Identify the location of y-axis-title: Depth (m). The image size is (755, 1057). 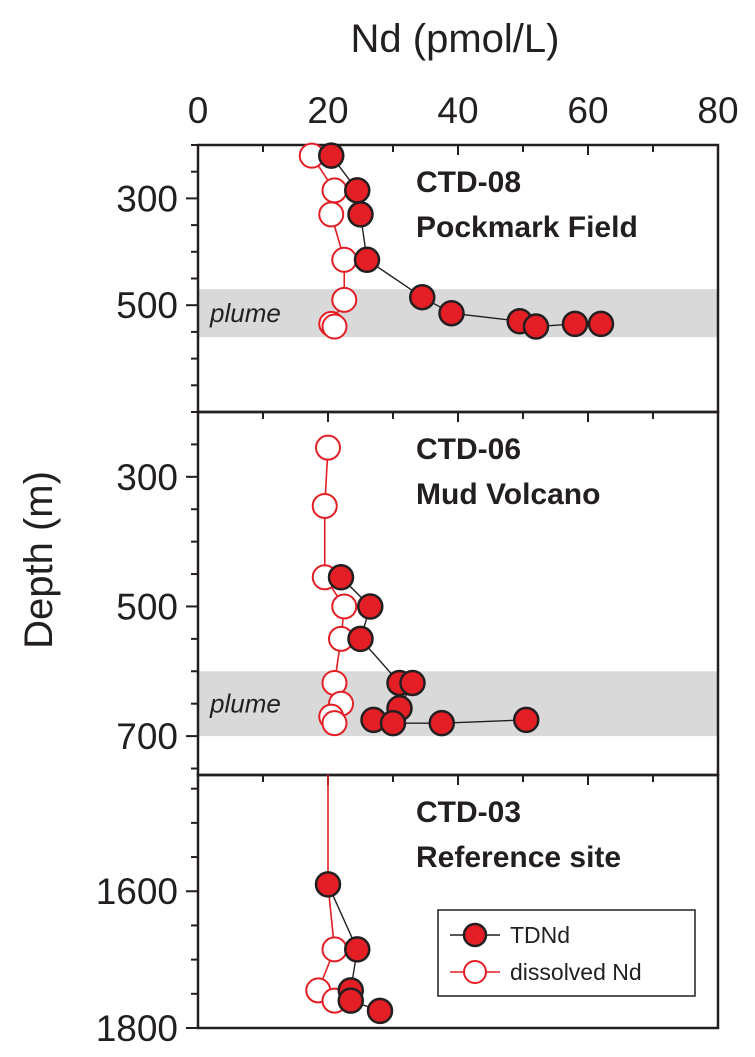
(39, 560).